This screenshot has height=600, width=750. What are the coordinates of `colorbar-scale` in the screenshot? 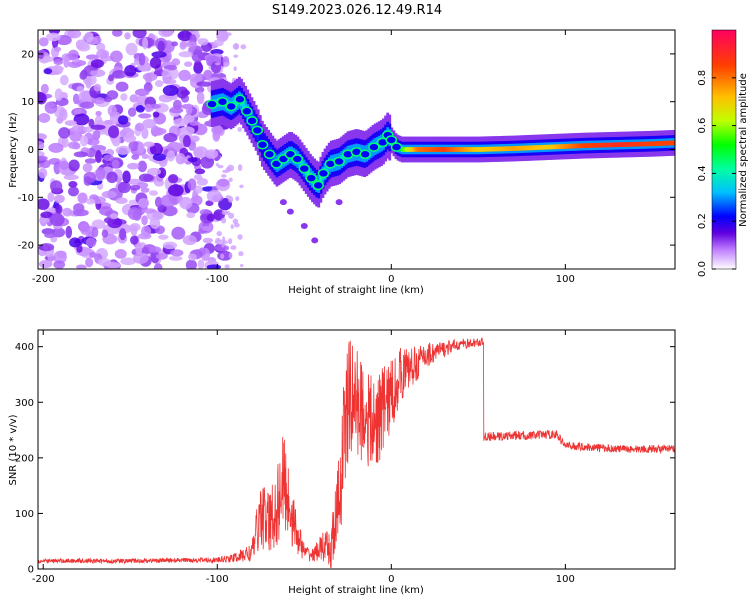 It's located at (724, 149).